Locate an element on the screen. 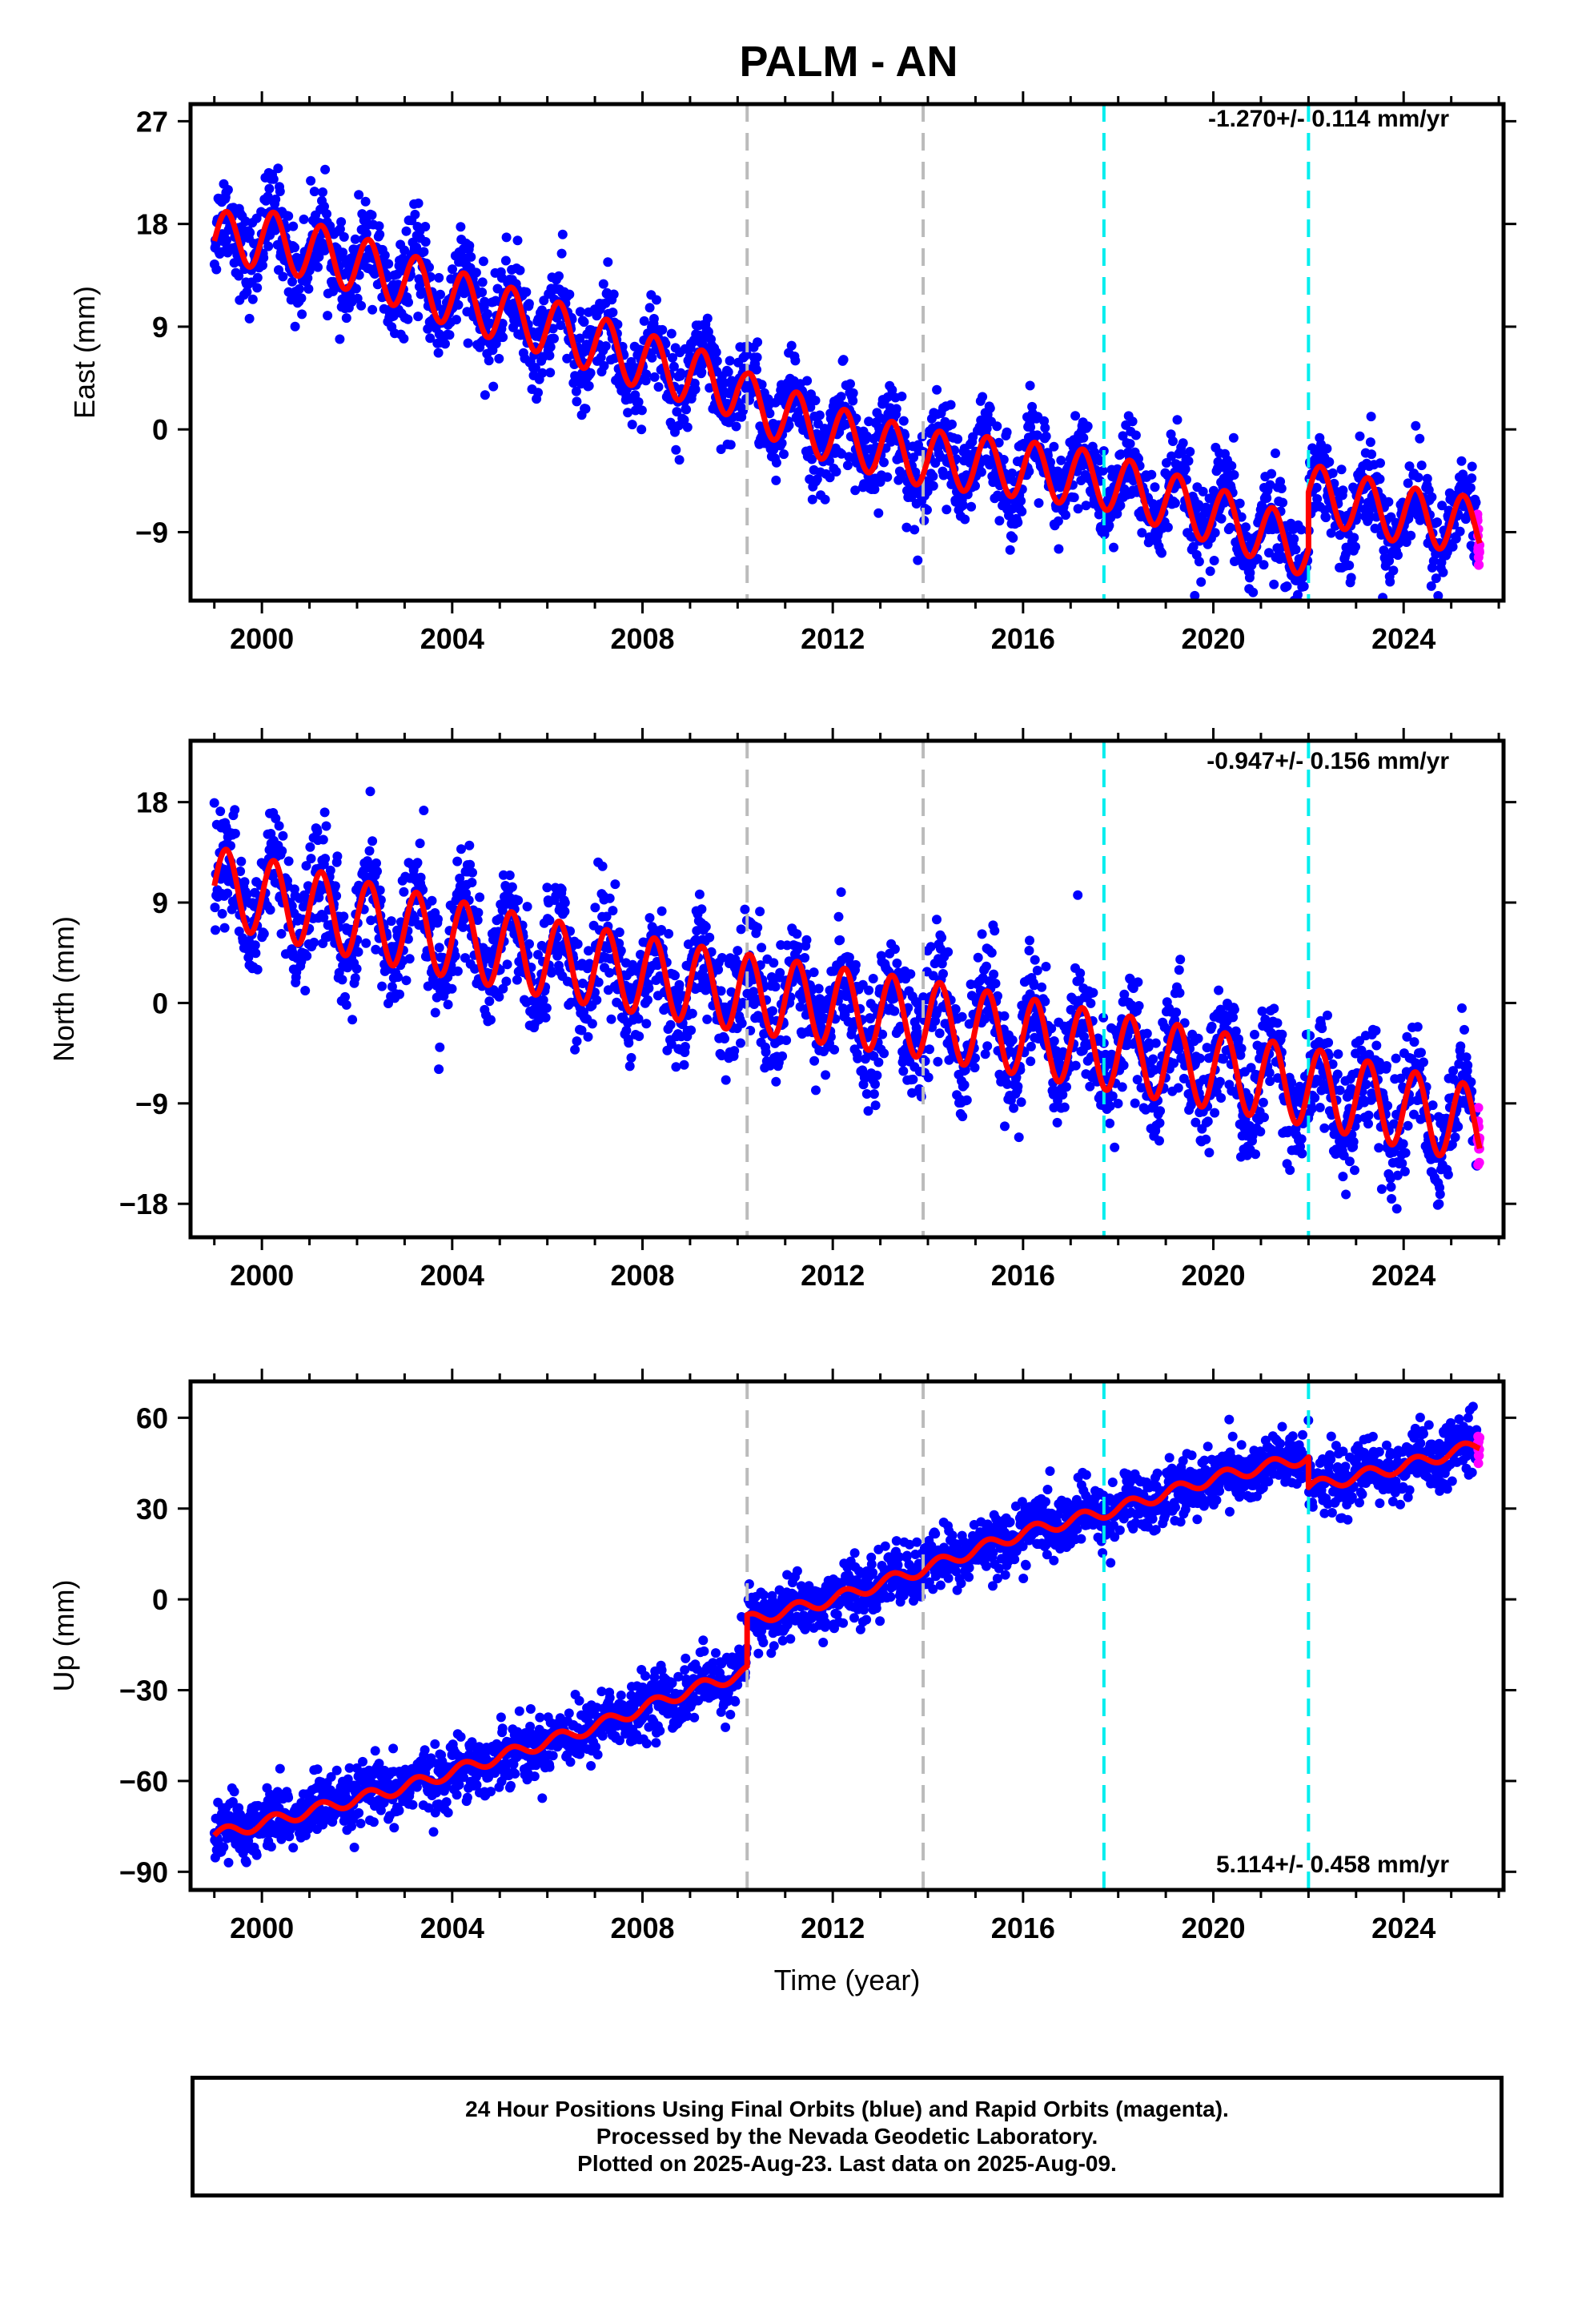 This screenshot has width=1582, height=2324. x-tick-label: 2008 is located at coordinates (642, 638).